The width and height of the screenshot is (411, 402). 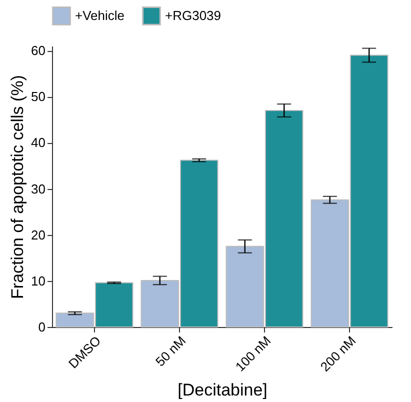 What do you see at coordinates (193, 15) in the screenshot?
I see `legend-label: +RG3039` at bounding box center [193, 15].